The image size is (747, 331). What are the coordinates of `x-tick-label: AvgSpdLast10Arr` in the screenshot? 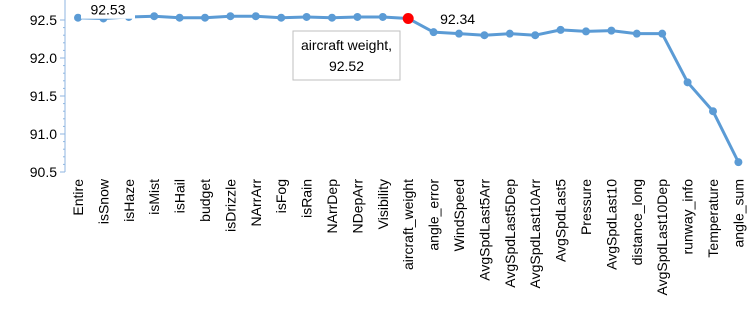 It's located at (535, 234).